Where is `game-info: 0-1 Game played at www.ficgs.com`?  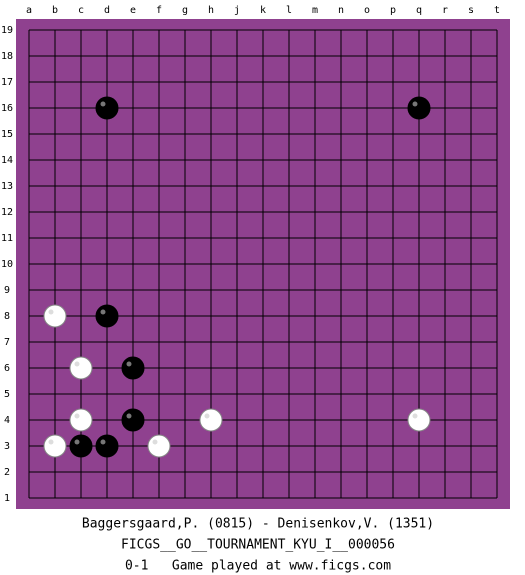 game-info: 0-1 Game played at www.ficgs.com is located at coordinates (258, 566).